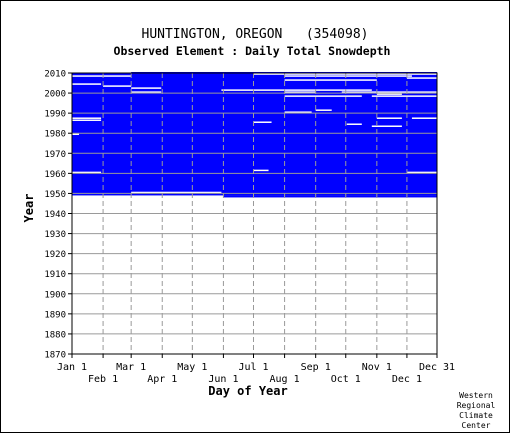  I want to click on x-tick-label: Sep 1, so click(316, 367).